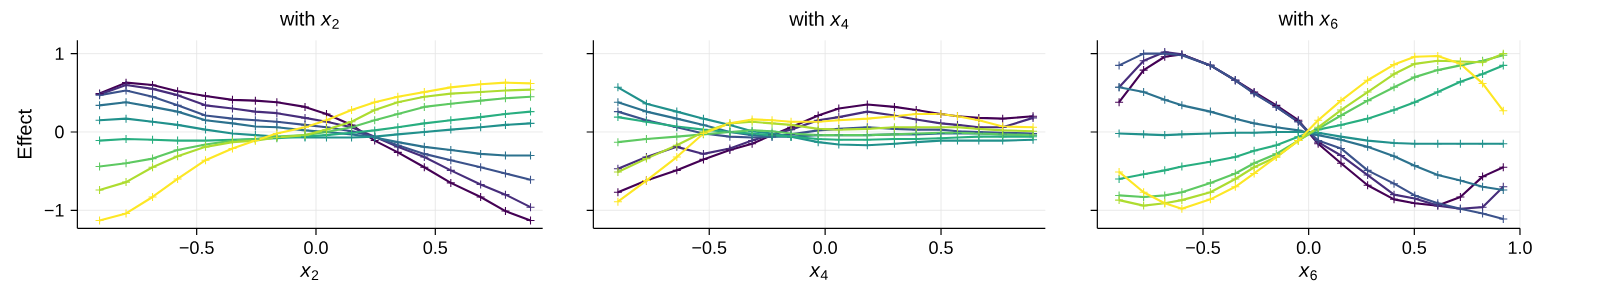 The width and height of the screenshot is (1600, 303). Describe the element at coordinates (54, 210) in the screenshot. I see `y-tick-label: −1` at that location.